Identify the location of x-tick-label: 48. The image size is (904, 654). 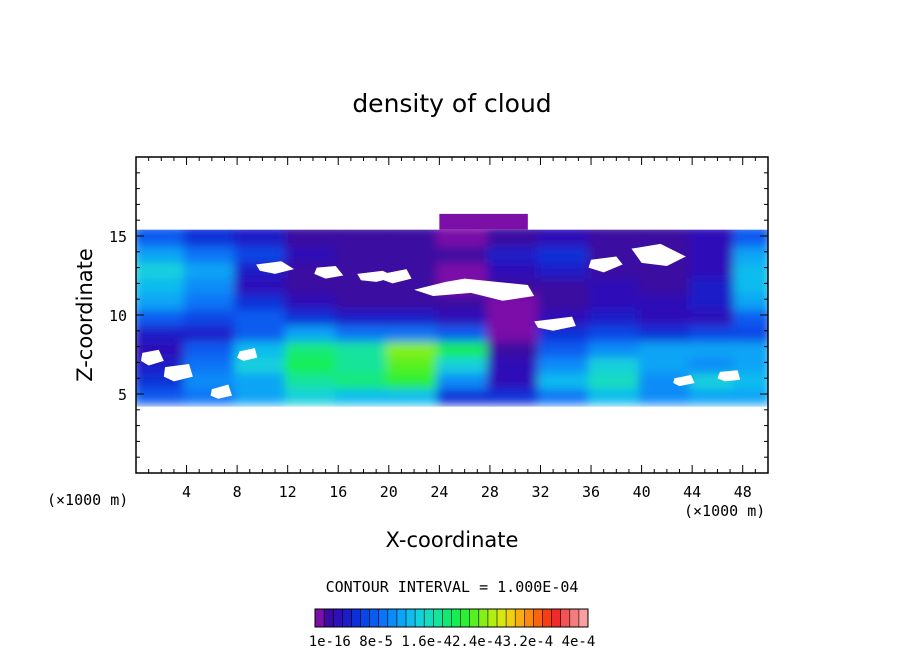
(743, 492).